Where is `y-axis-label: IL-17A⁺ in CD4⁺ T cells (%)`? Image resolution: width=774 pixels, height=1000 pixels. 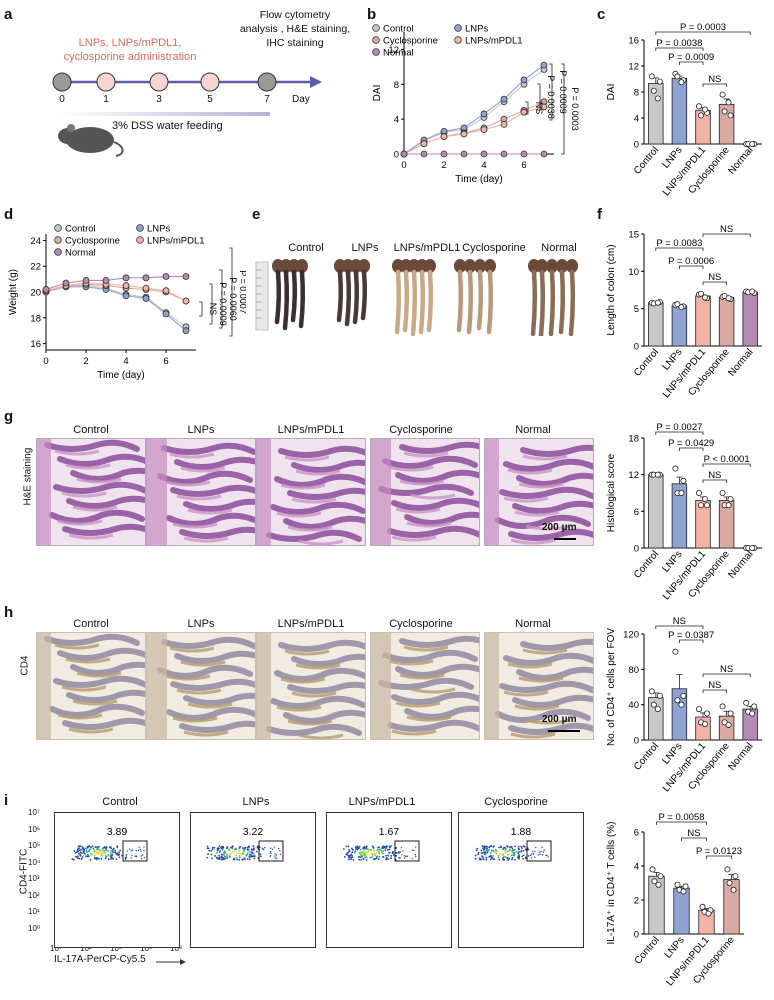
y-axis-label: IL-17A⁺ in CD4⁺ T cells (%) is located at coordinates (611, 882).